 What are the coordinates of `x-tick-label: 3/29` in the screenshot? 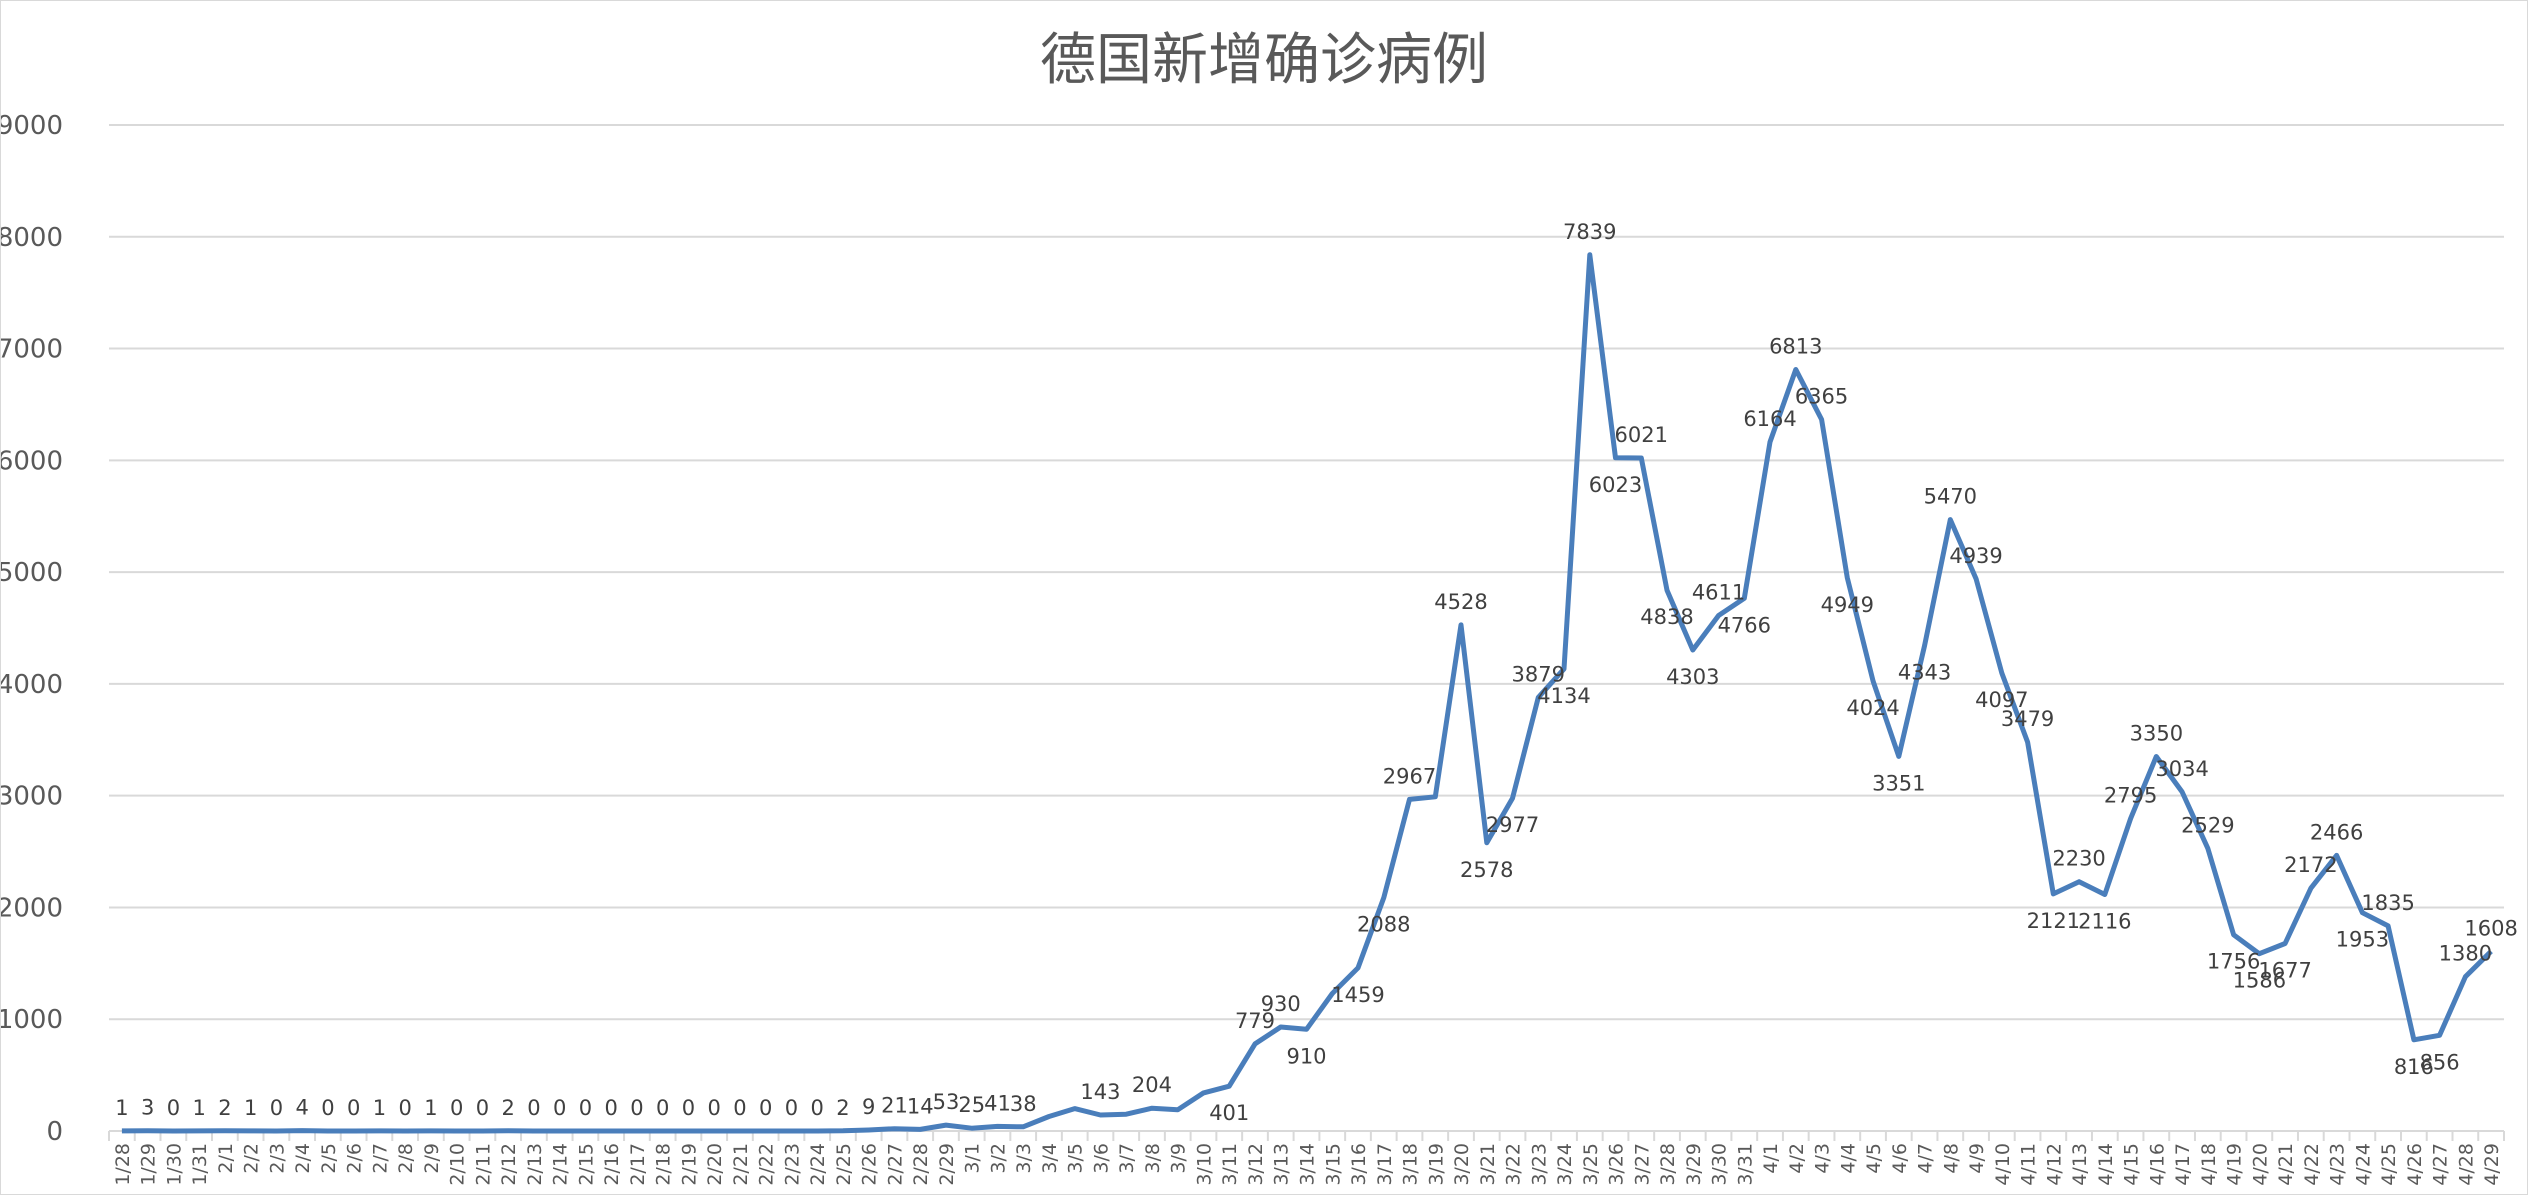 It's located at (1694, 1164).